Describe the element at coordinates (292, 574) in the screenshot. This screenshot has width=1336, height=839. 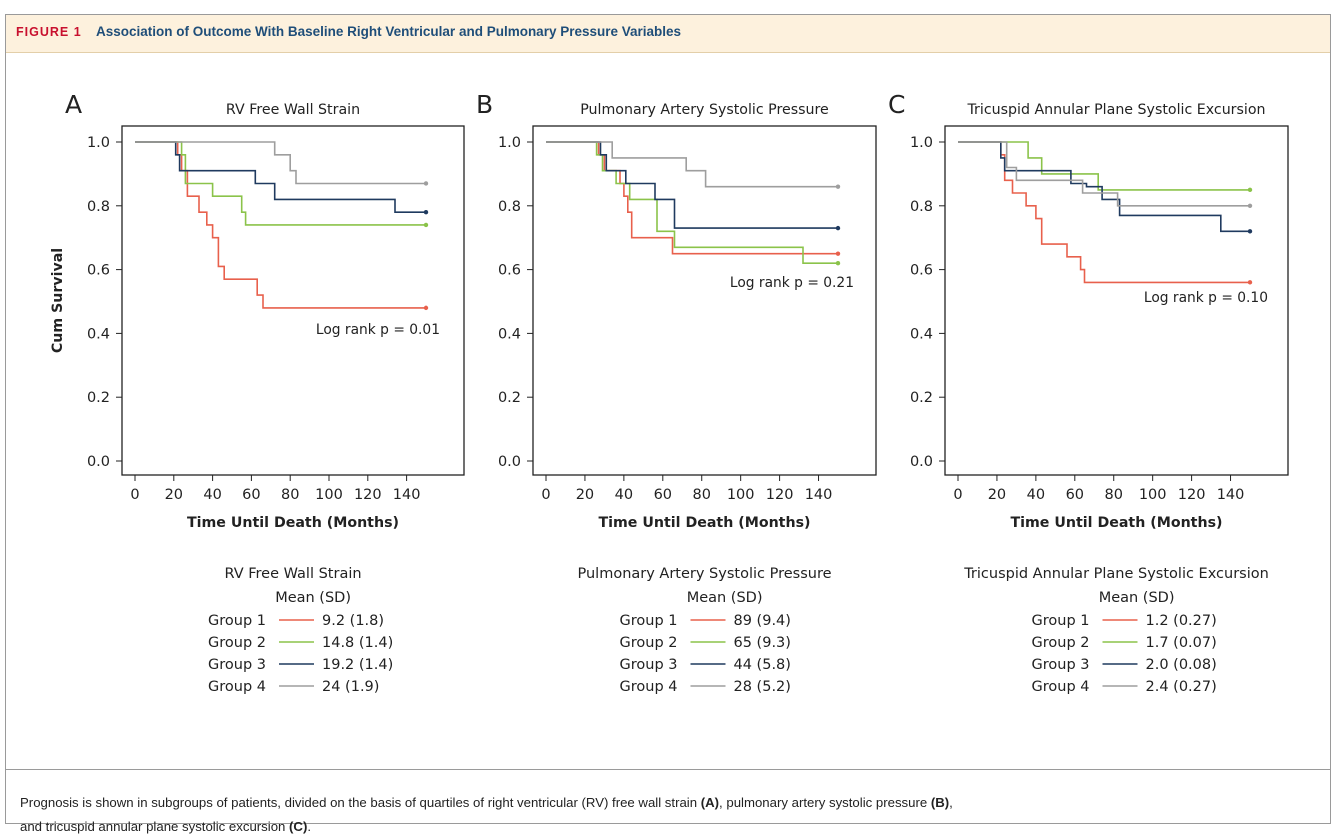
I see `legend-title: RV Free Wall Strain` at that location.